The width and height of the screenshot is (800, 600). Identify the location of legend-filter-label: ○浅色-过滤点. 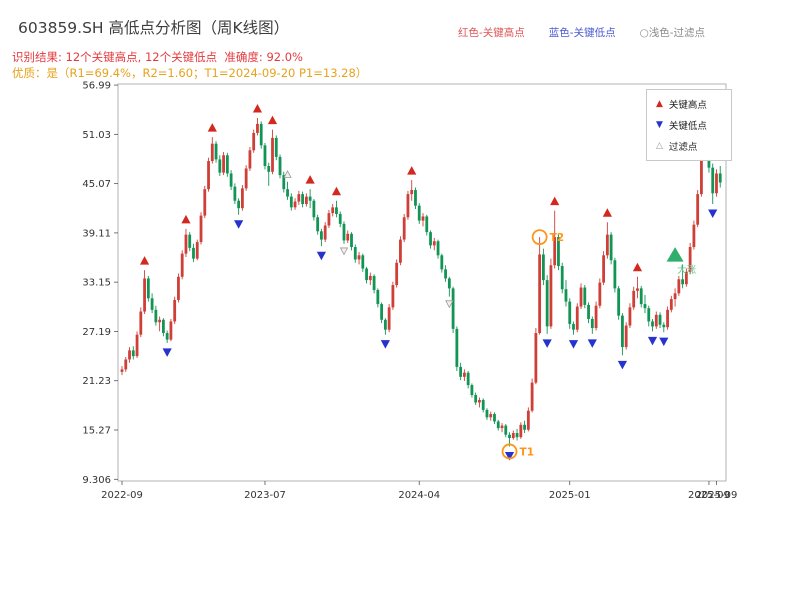
(672, 33).